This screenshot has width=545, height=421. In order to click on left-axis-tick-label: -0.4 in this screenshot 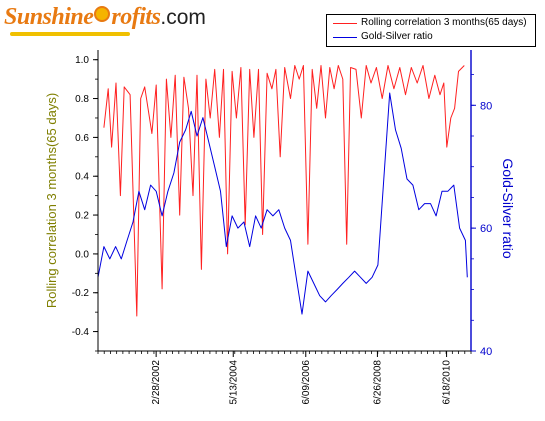, I will do `click(81, 332)`.